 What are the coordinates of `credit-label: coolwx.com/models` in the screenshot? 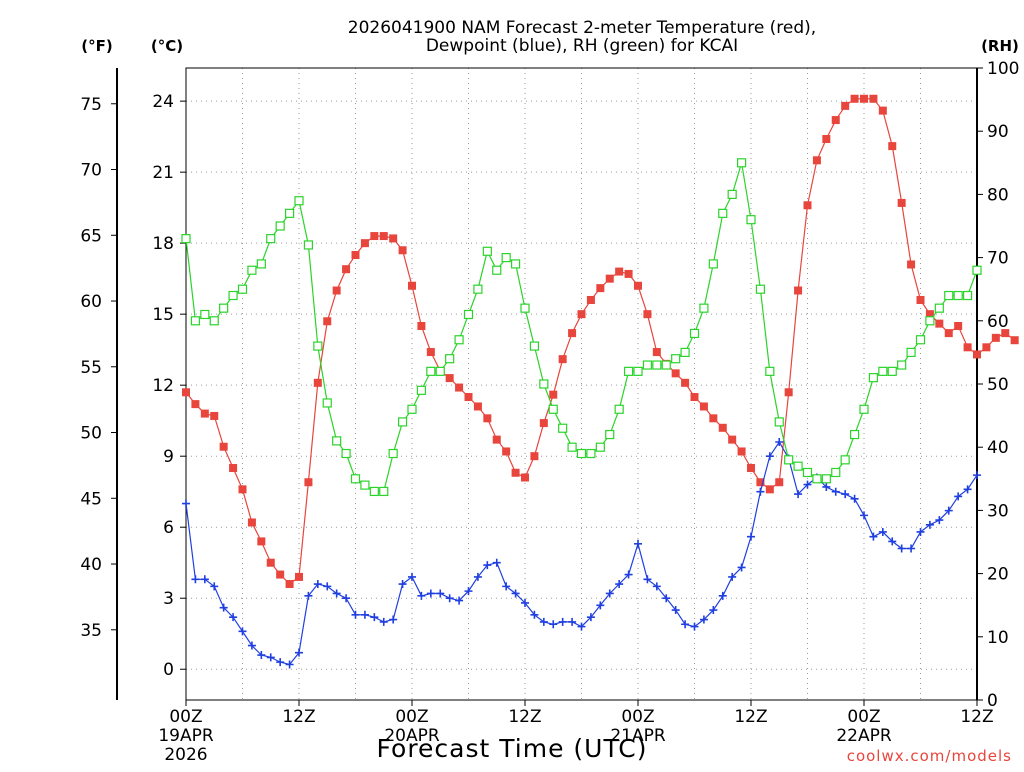 It's located at (929, 756).